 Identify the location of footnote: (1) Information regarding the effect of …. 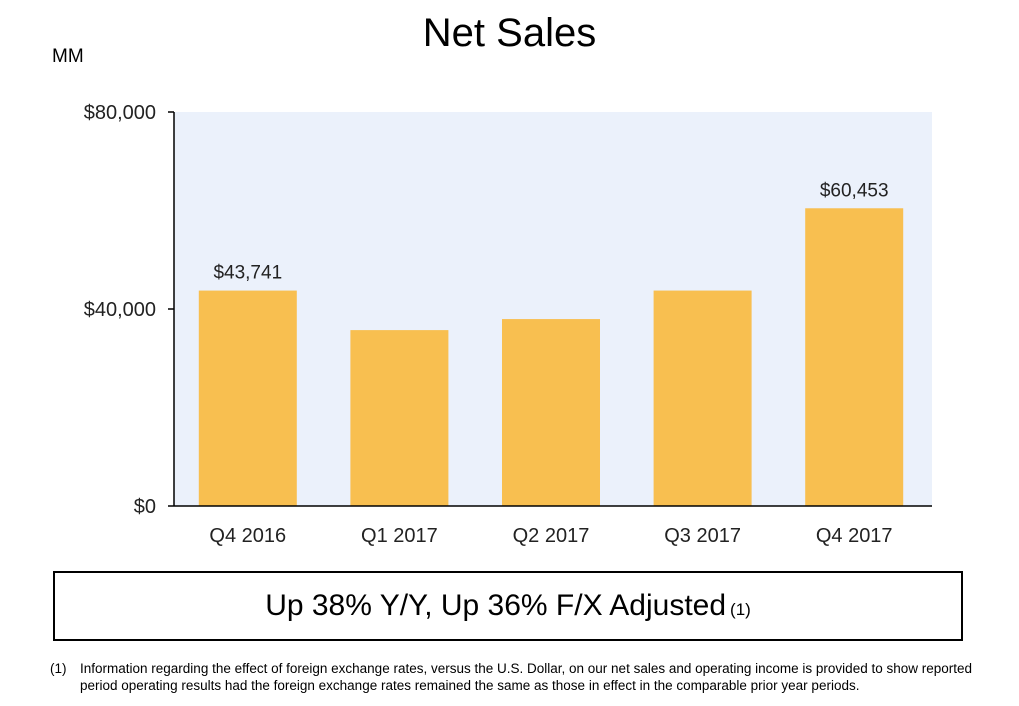
(525, 677).